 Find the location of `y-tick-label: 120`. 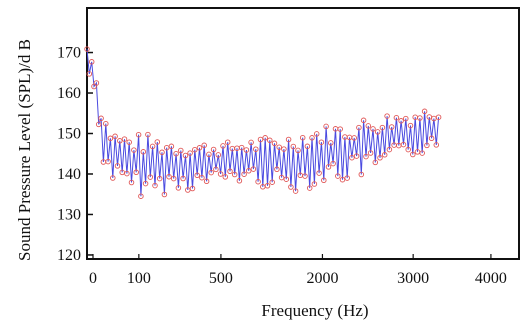

y-tick-label: 120 is located at coordinates (69, 255).